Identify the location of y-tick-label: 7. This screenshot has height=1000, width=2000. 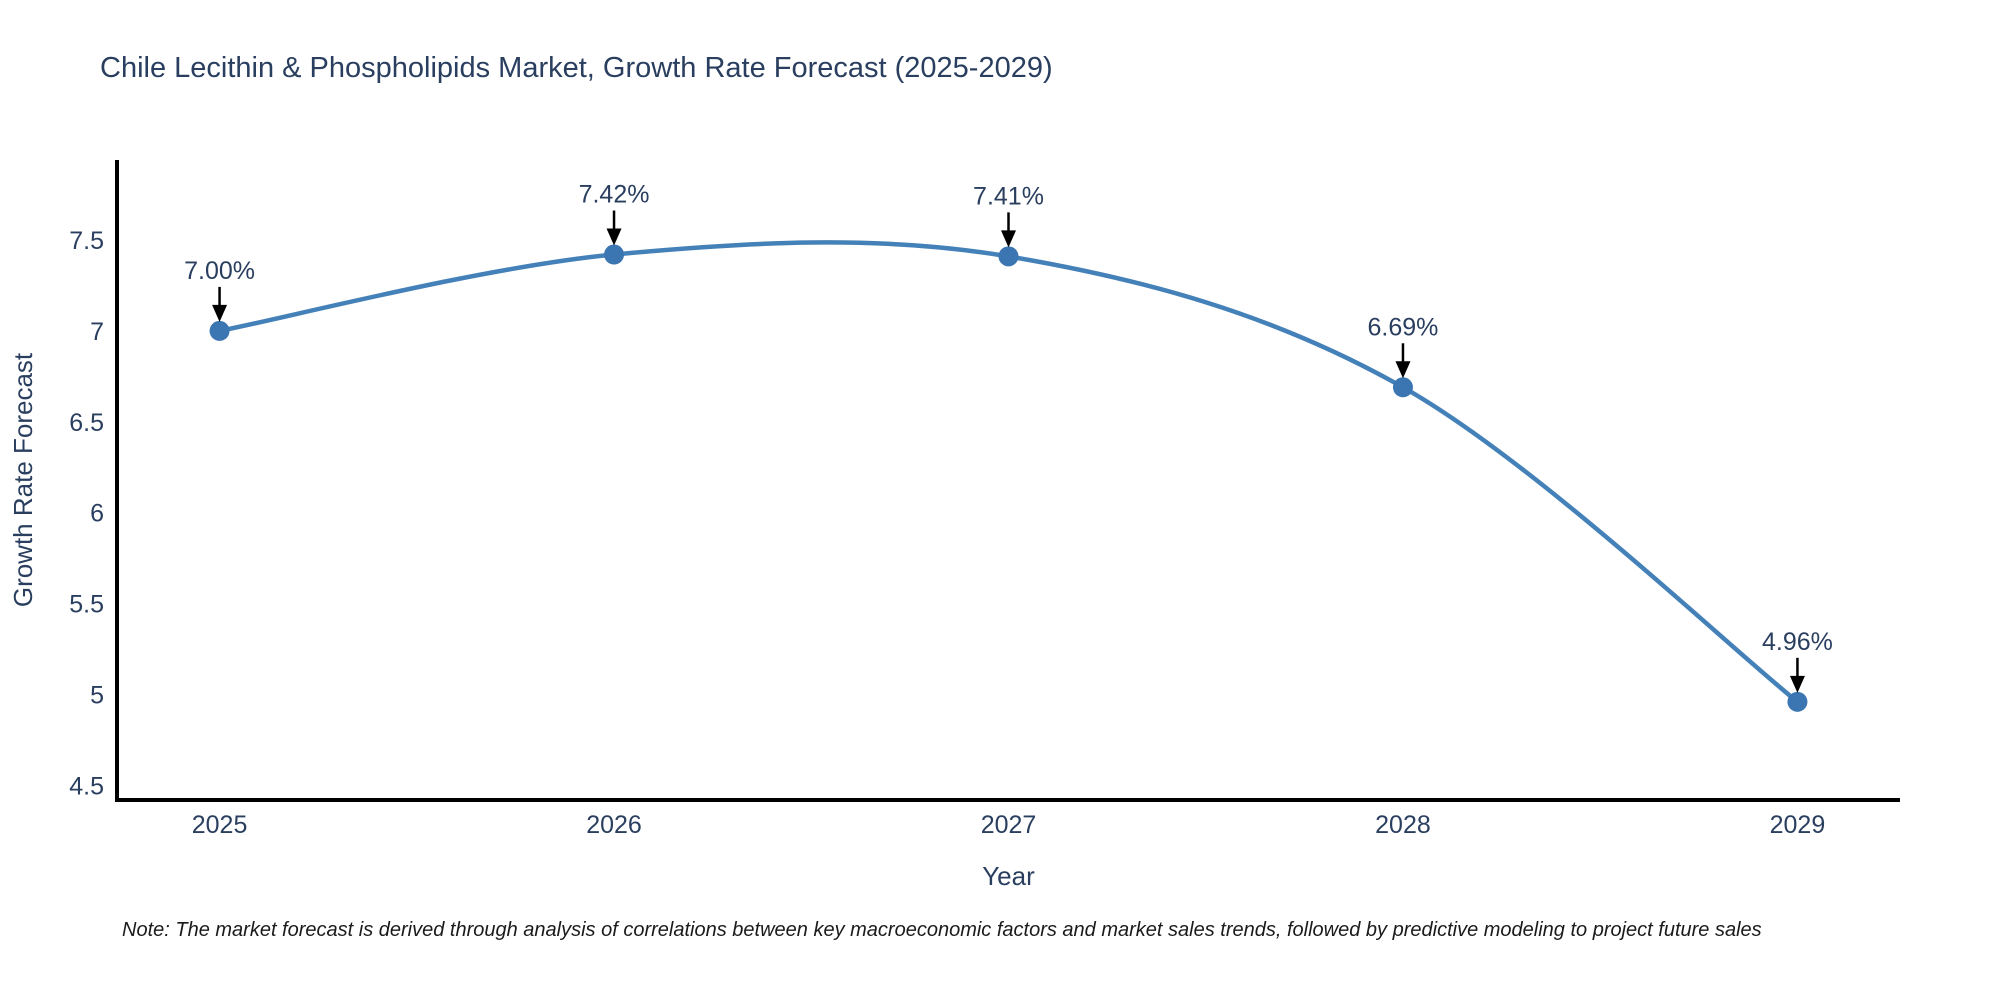
(97, 332).